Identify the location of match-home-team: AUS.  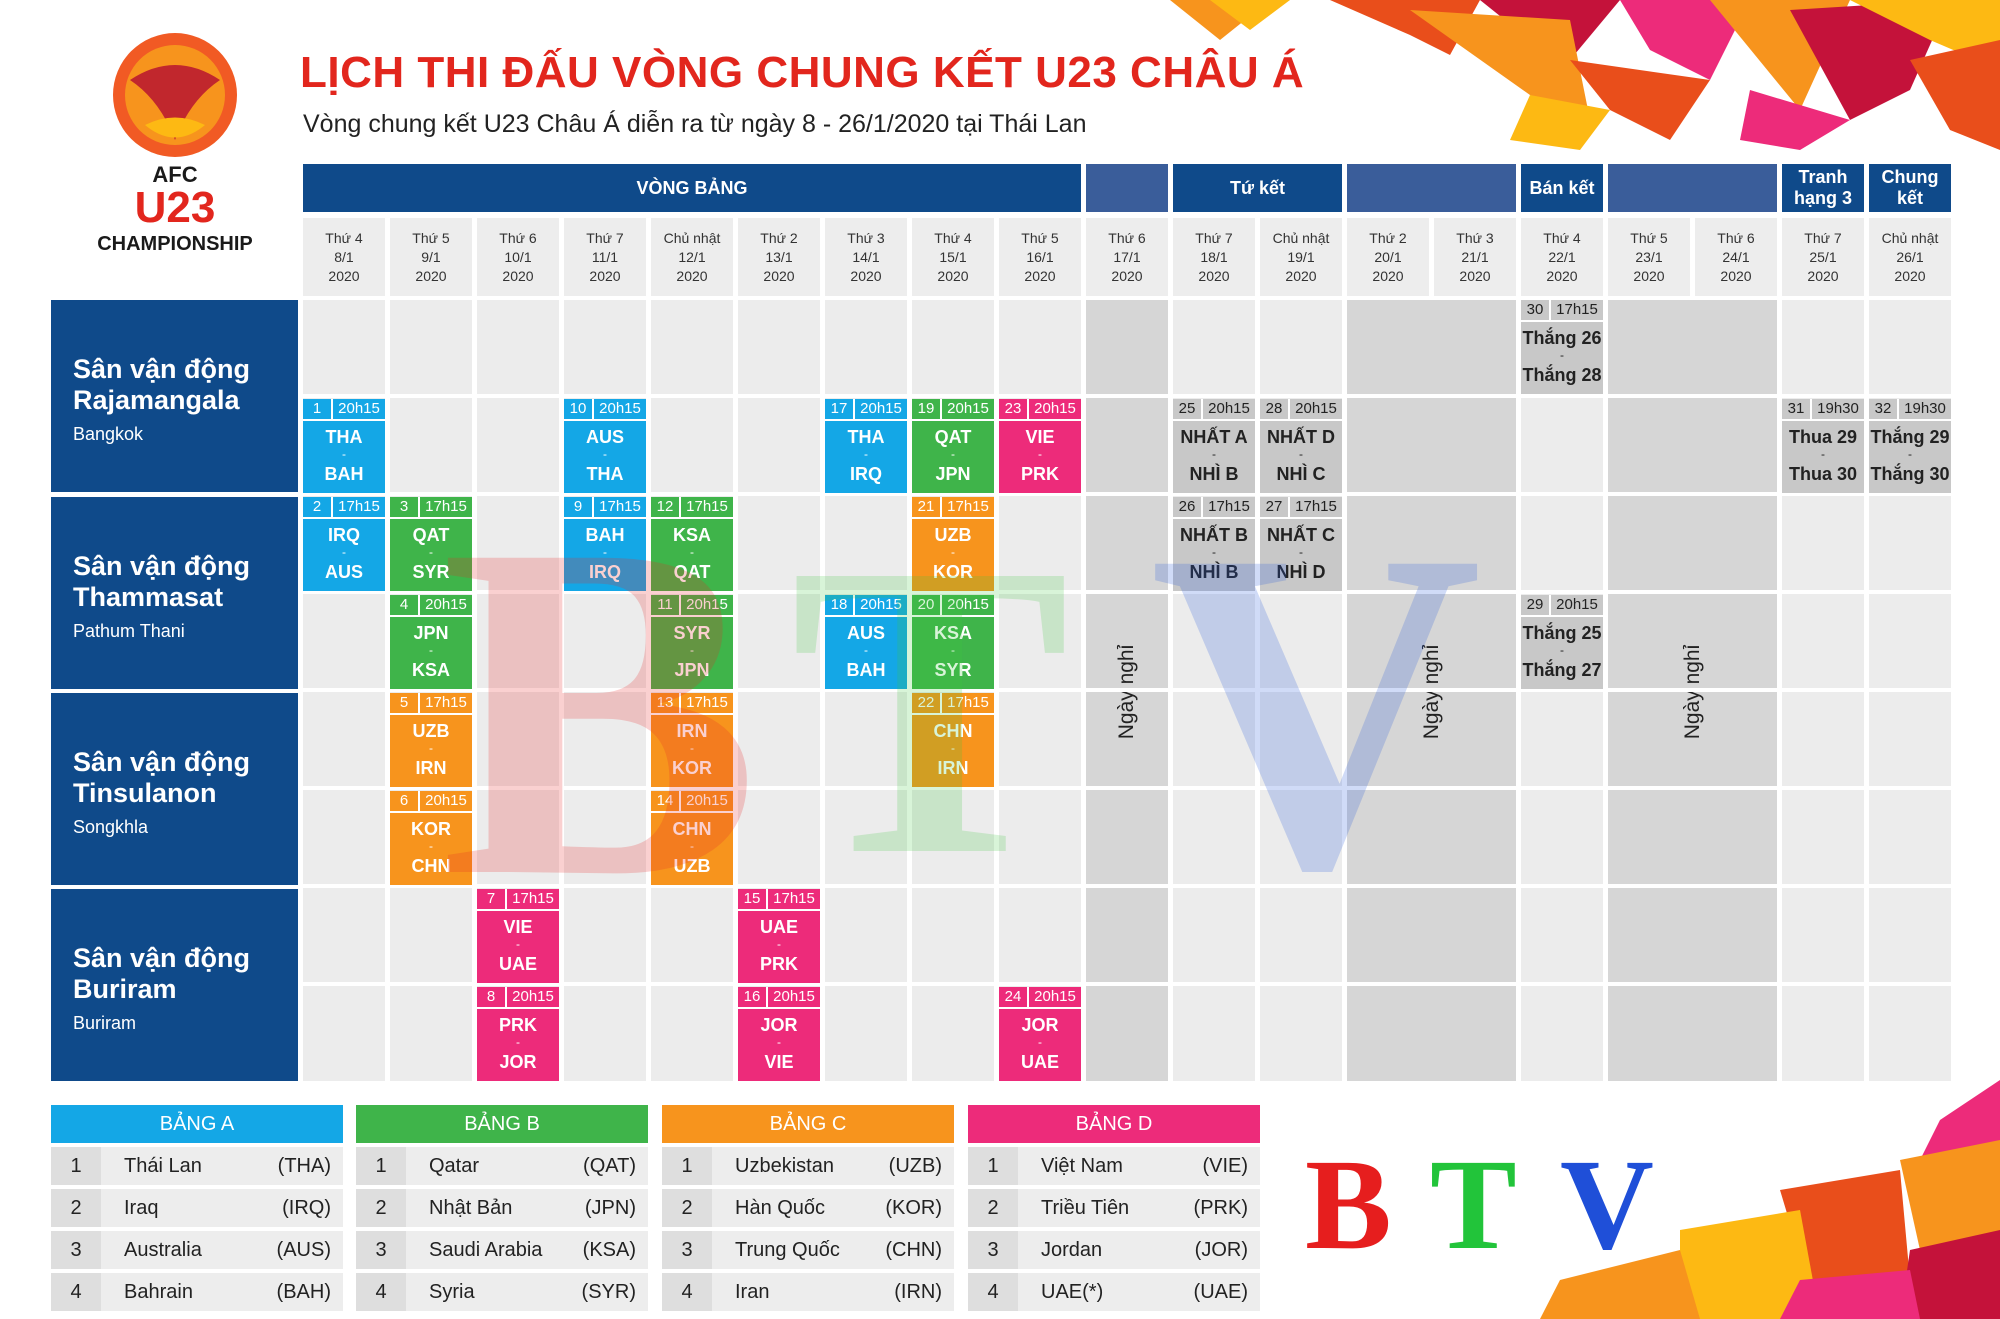
(604, 437).